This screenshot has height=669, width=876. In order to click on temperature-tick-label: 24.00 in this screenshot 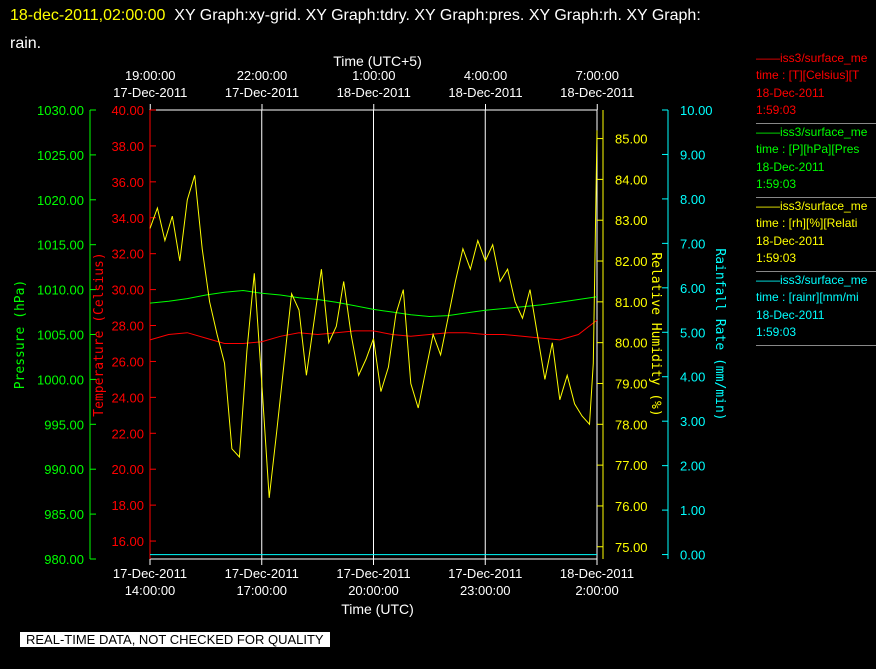, I will do `click(127, 397)`.